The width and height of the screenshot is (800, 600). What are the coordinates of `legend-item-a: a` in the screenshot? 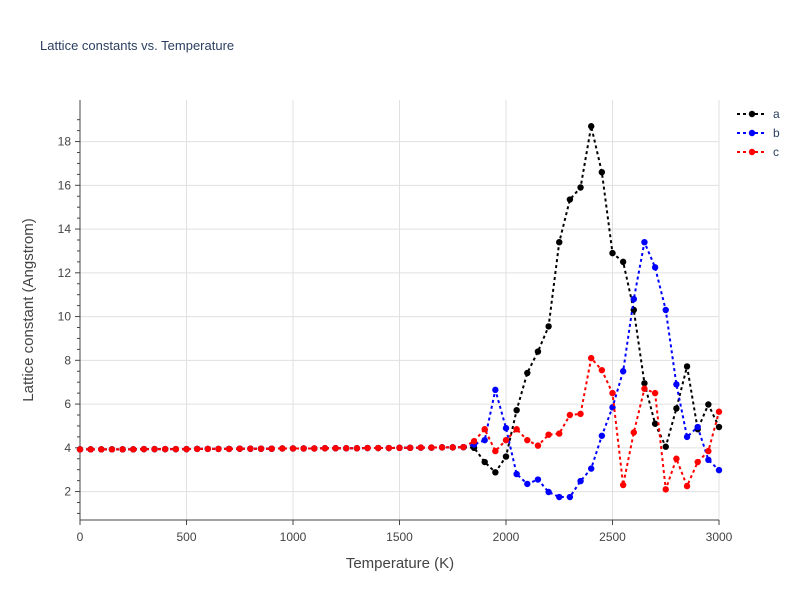 It's located at (758, 114).